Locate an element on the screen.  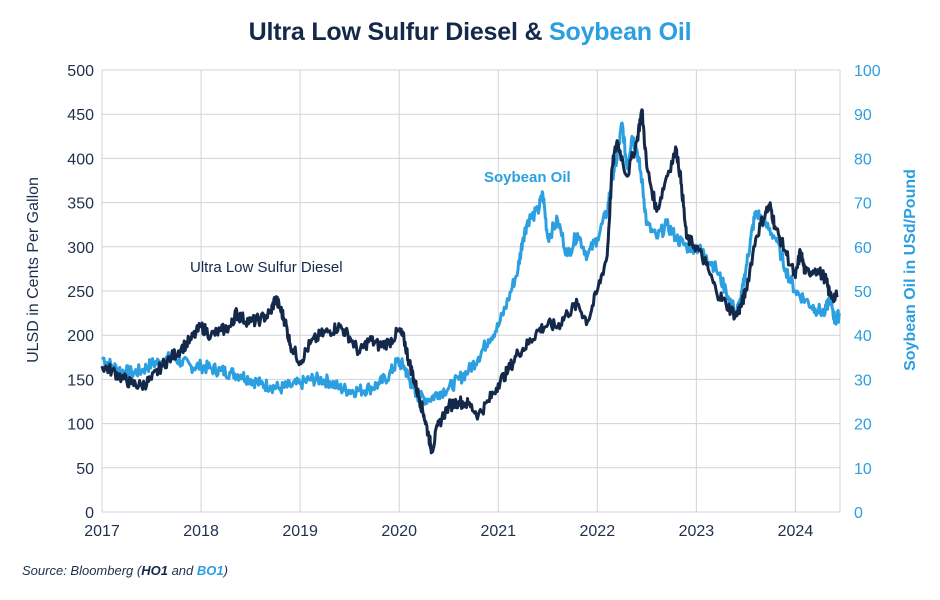
title-part-dark: Ultra Low Sulfur Diesel & is located at coordinates (399, 32).